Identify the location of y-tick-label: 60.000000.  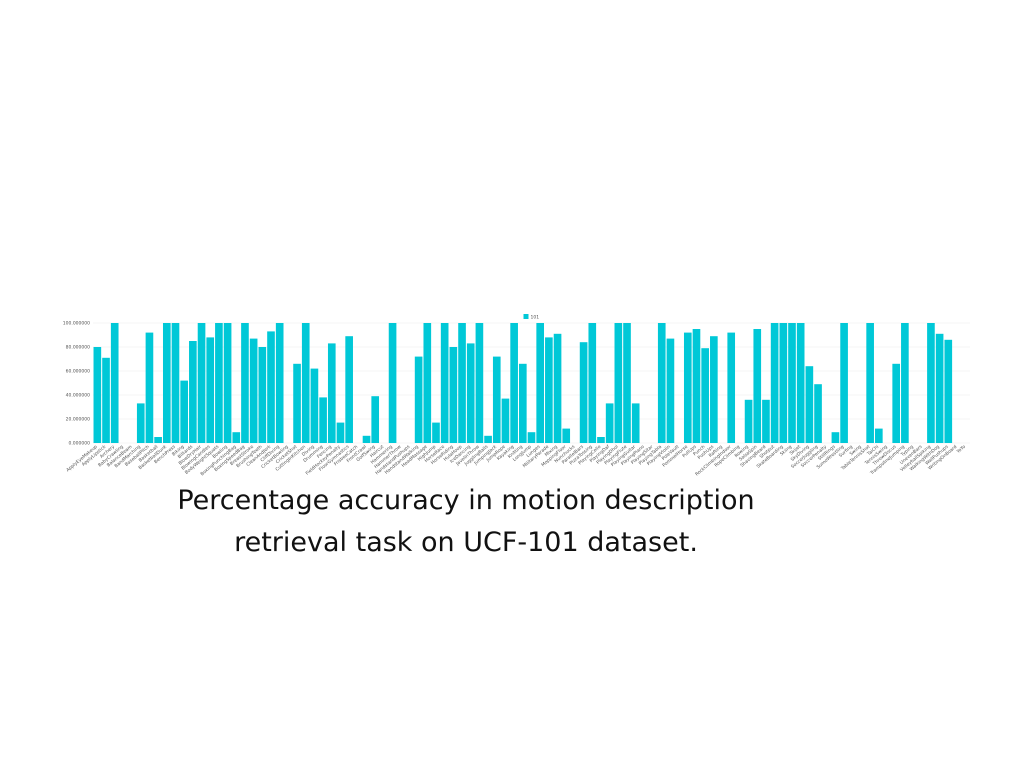
(78, 372).